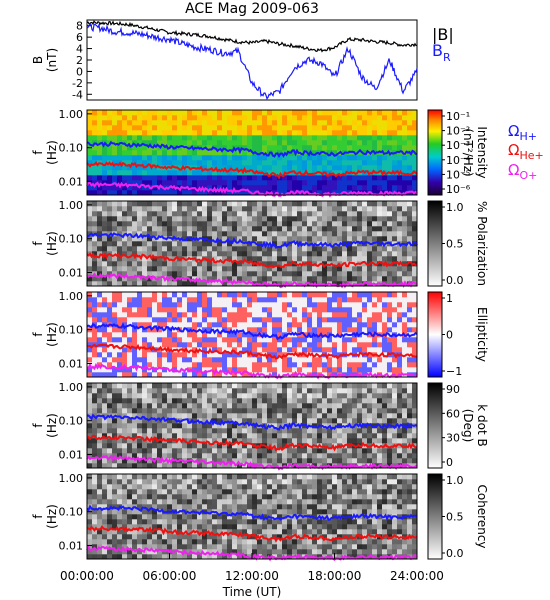 Image resolution: width=550 pixels, height=600 pixels. I want to click on colorbar-tick-label: 10⁻⁴, so click(458, 160).